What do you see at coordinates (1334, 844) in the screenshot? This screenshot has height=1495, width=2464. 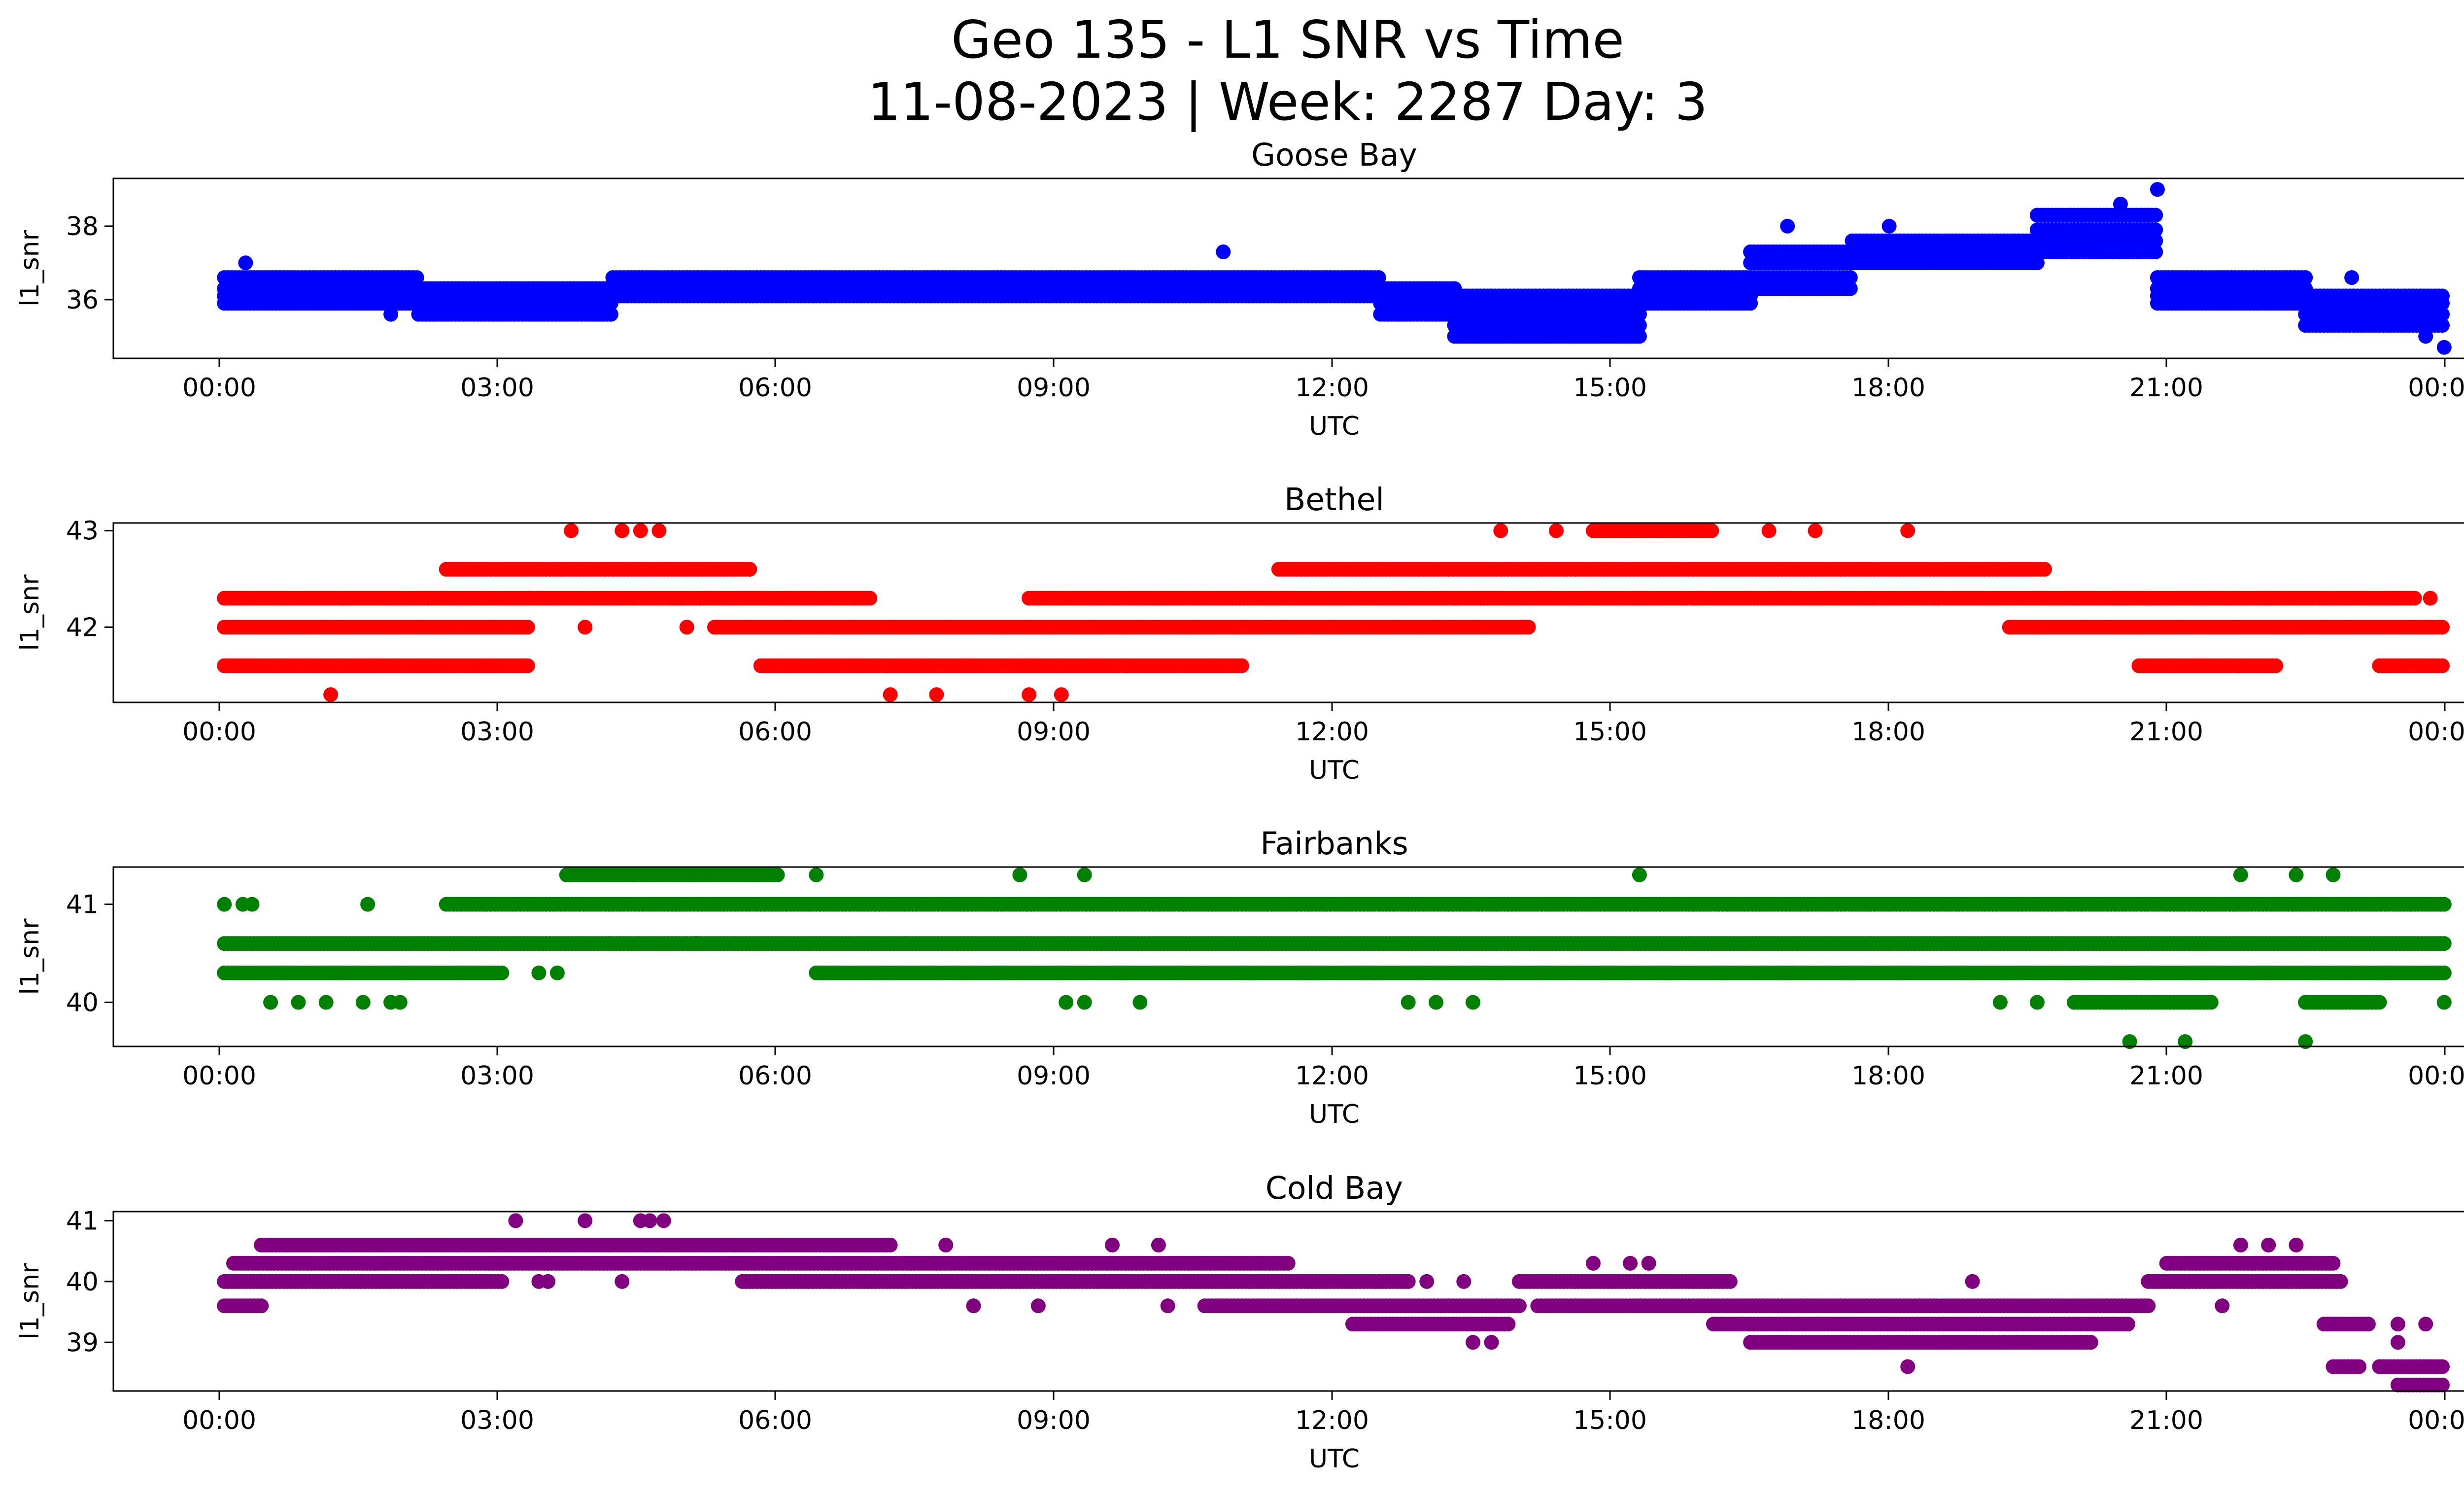 I see `panel-title: Fairbanks` at bounding box center [1334, 844].